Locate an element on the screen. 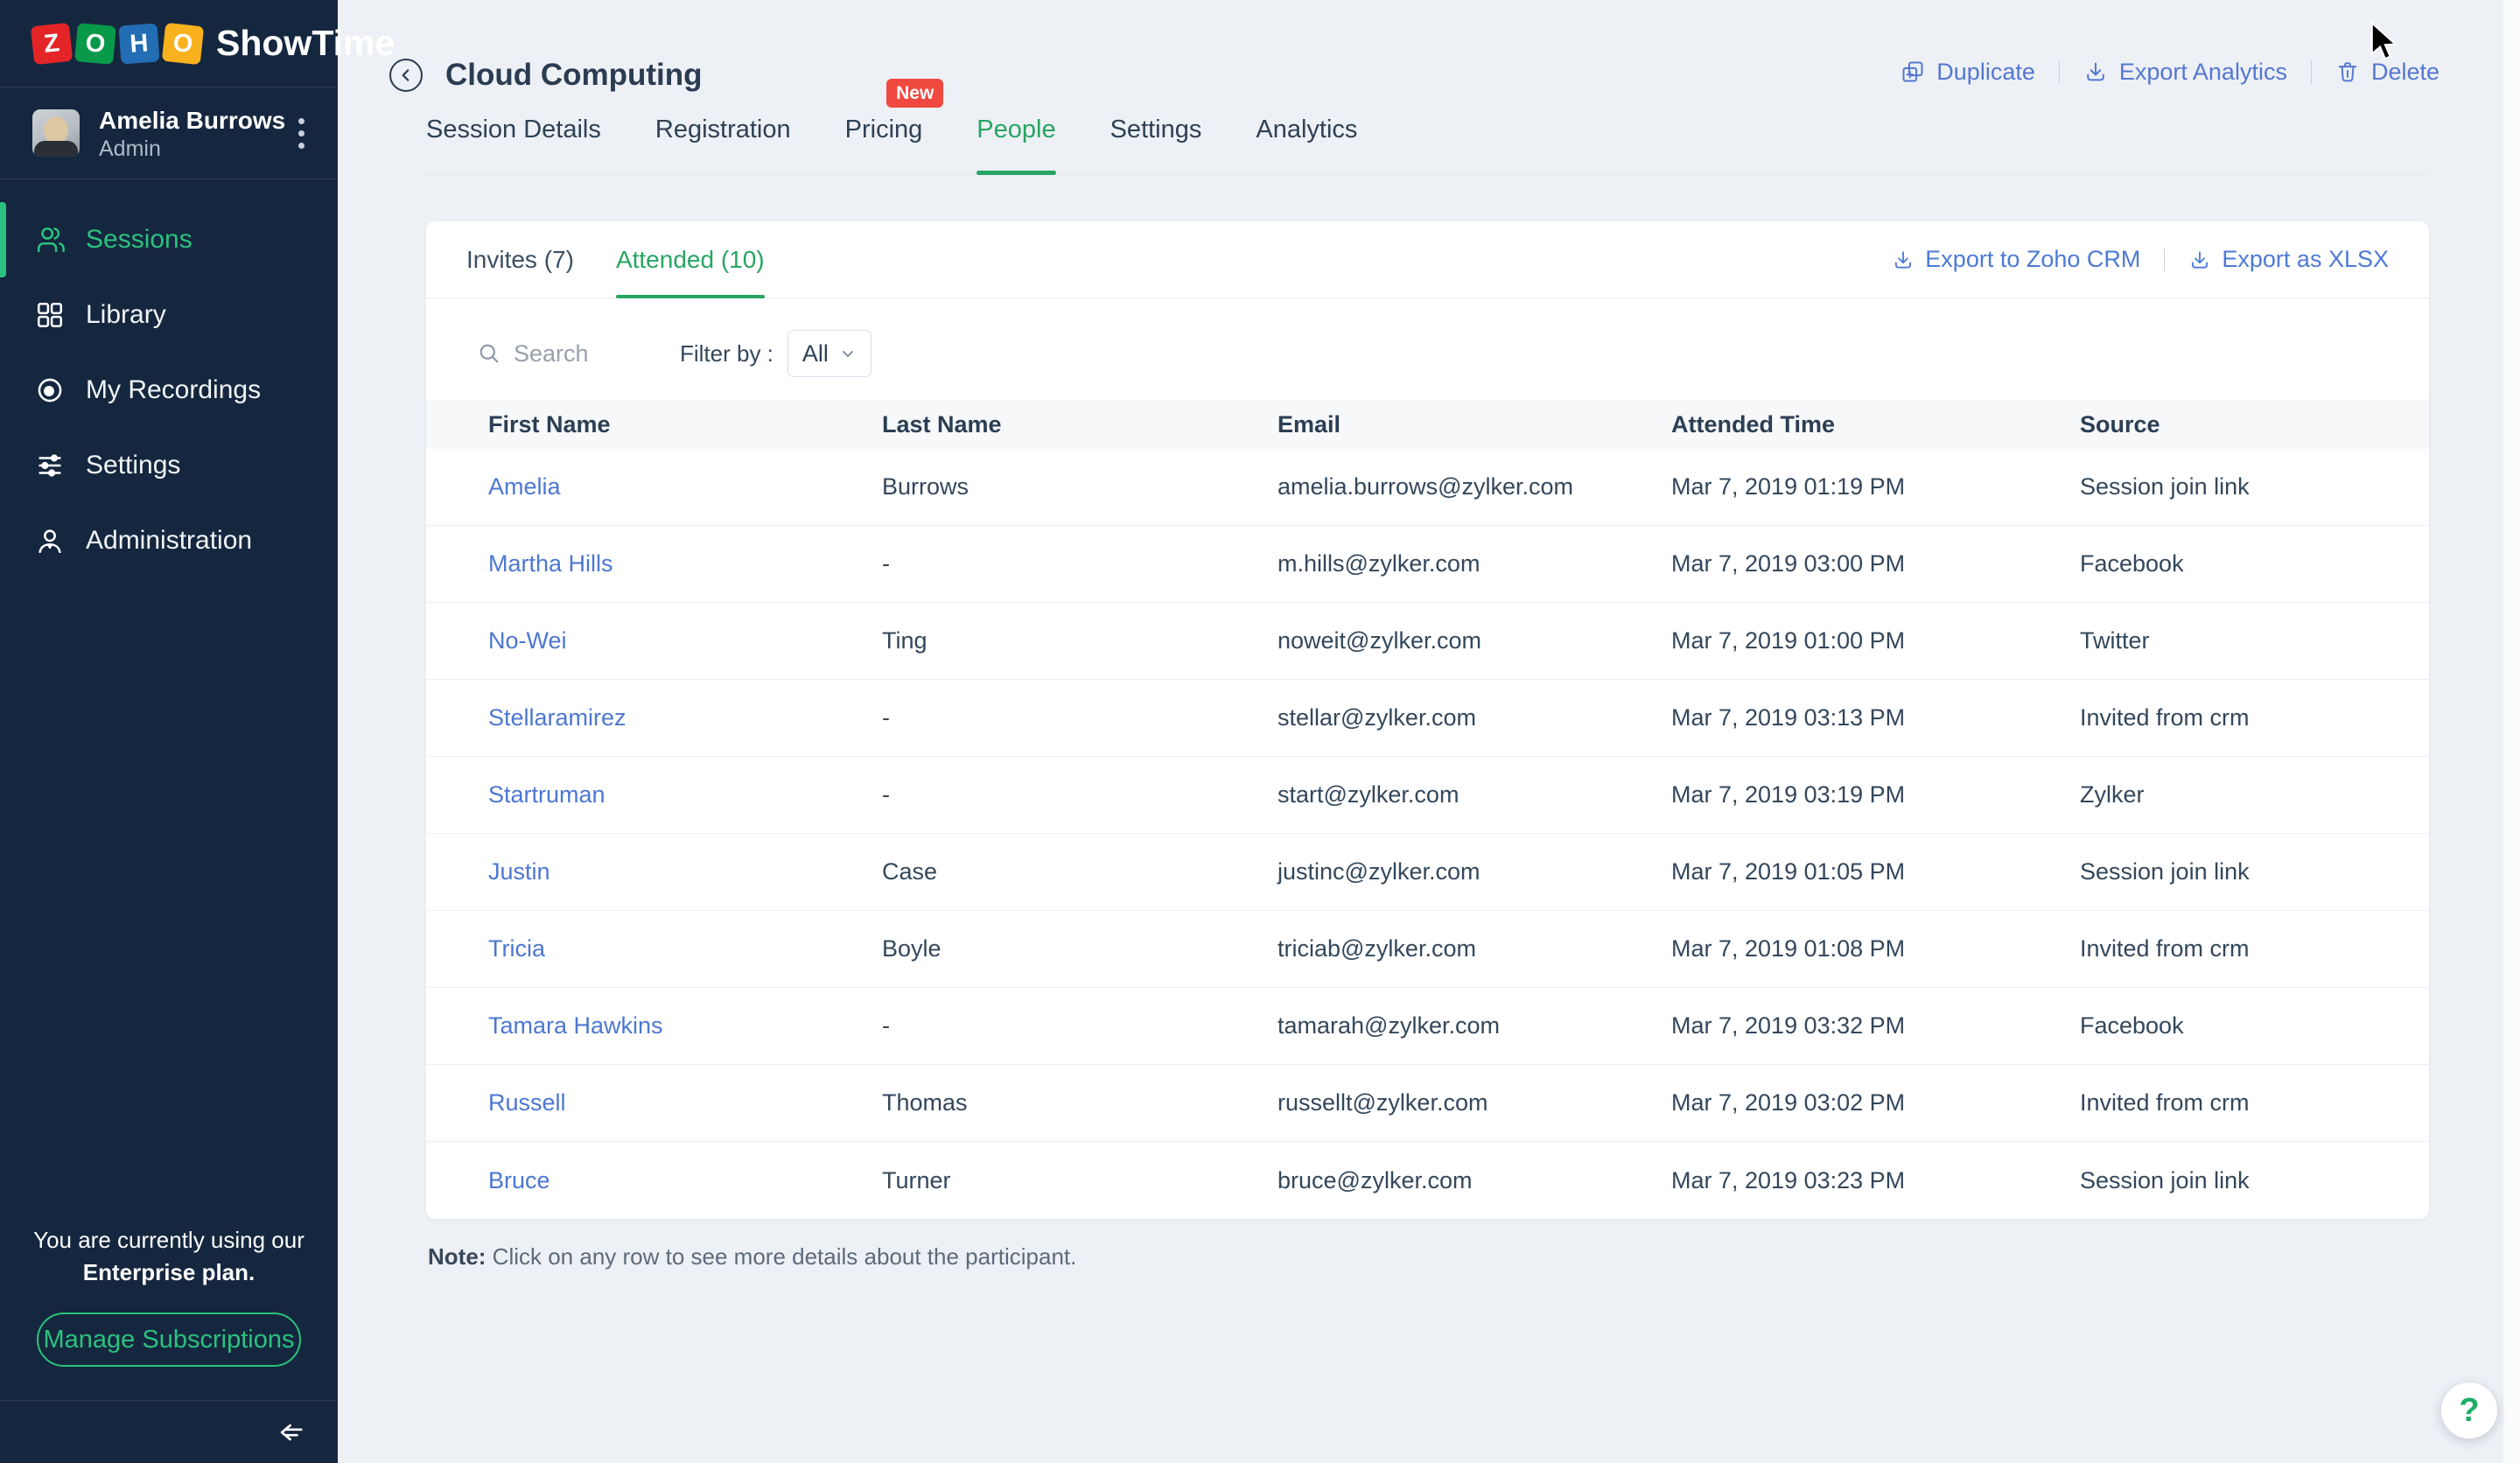 This screenshot has width=2520, height=1463. cell-last-name: Thomas is located at coordinates (925, 1102).